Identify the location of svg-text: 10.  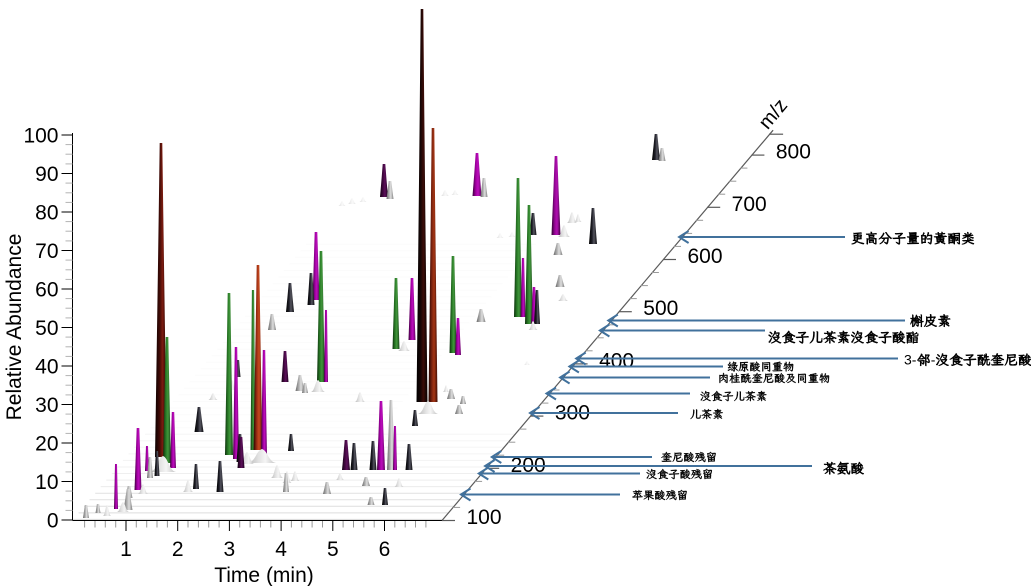
(46, 482).